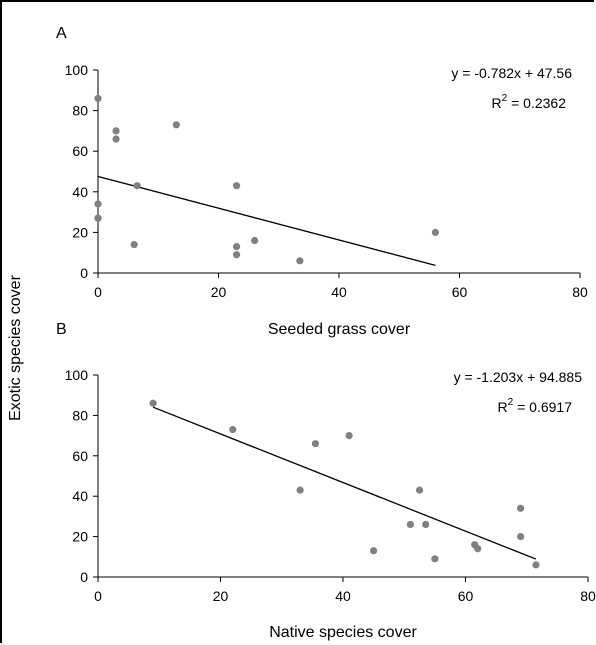 This screenshot has width=596, height=645. What do you see at coordinates (460, 292) in the screenshot?
I see `panel-a-x-tick-label: 60` at bounding box center [460, 292].